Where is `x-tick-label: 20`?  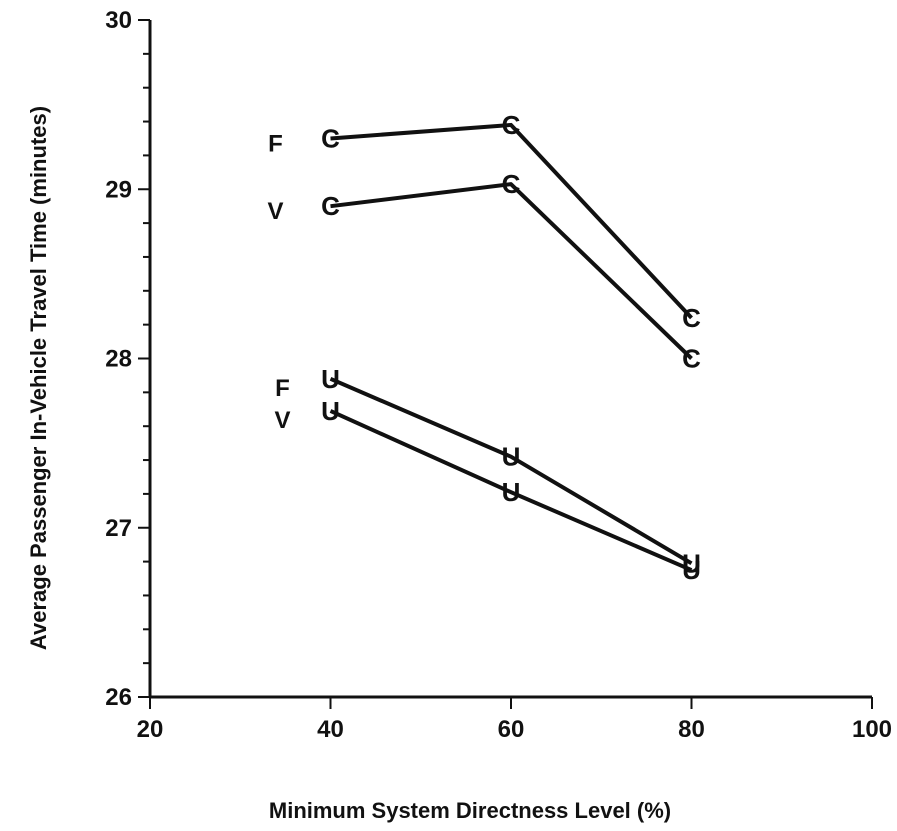
x-tick-label: 20 is located at coordinates (150, 729).